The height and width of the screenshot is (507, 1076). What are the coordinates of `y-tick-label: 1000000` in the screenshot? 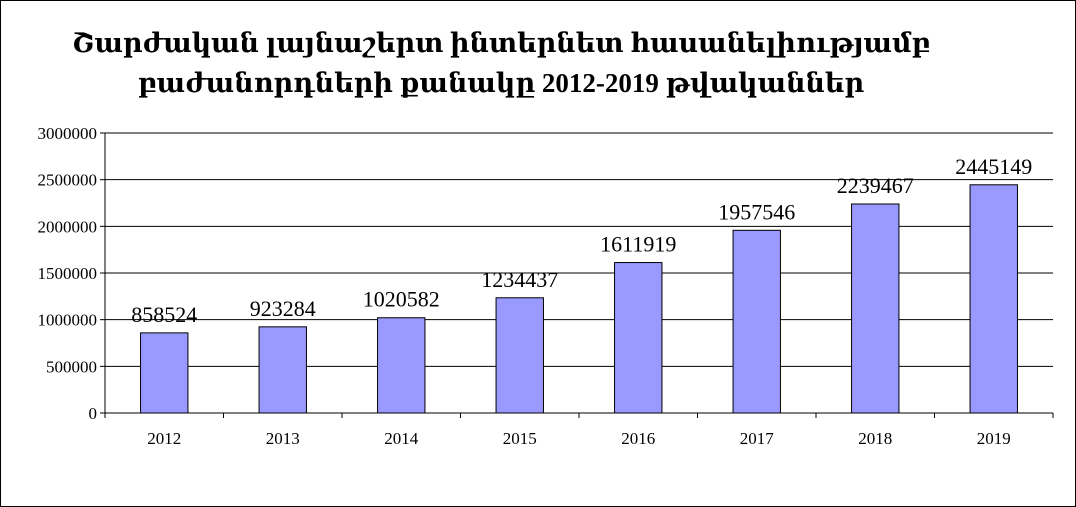 It's located at (68, 320).